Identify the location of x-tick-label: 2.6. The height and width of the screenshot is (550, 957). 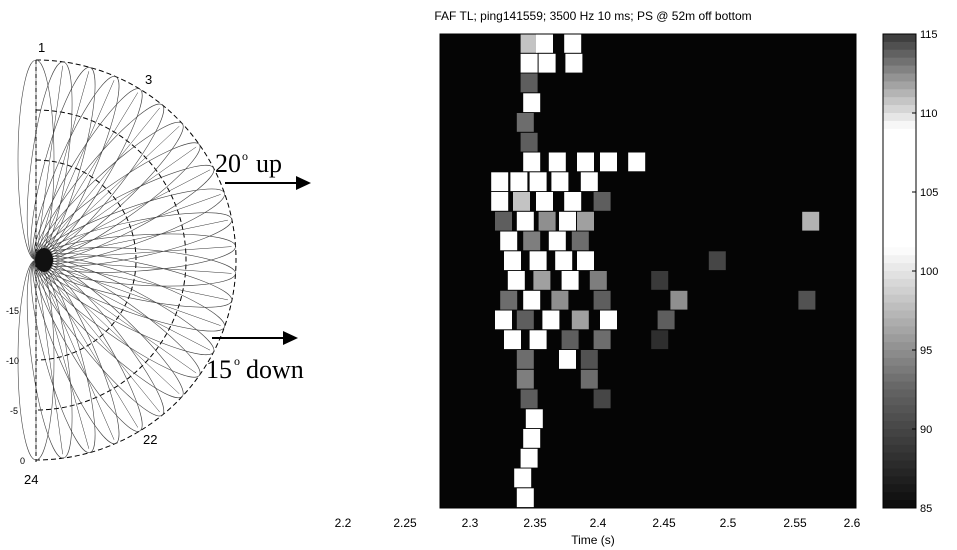
(852, 523).